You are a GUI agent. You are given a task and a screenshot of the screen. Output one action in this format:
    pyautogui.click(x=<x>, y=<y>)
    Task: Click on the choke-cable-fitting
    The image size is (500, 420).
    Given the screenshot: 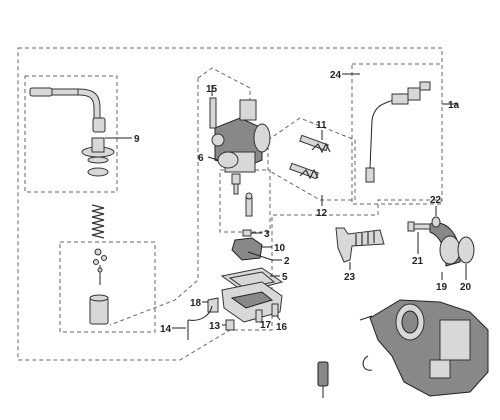 What is the action you would take?
    pyautogui.click(x=65, y=104)
    